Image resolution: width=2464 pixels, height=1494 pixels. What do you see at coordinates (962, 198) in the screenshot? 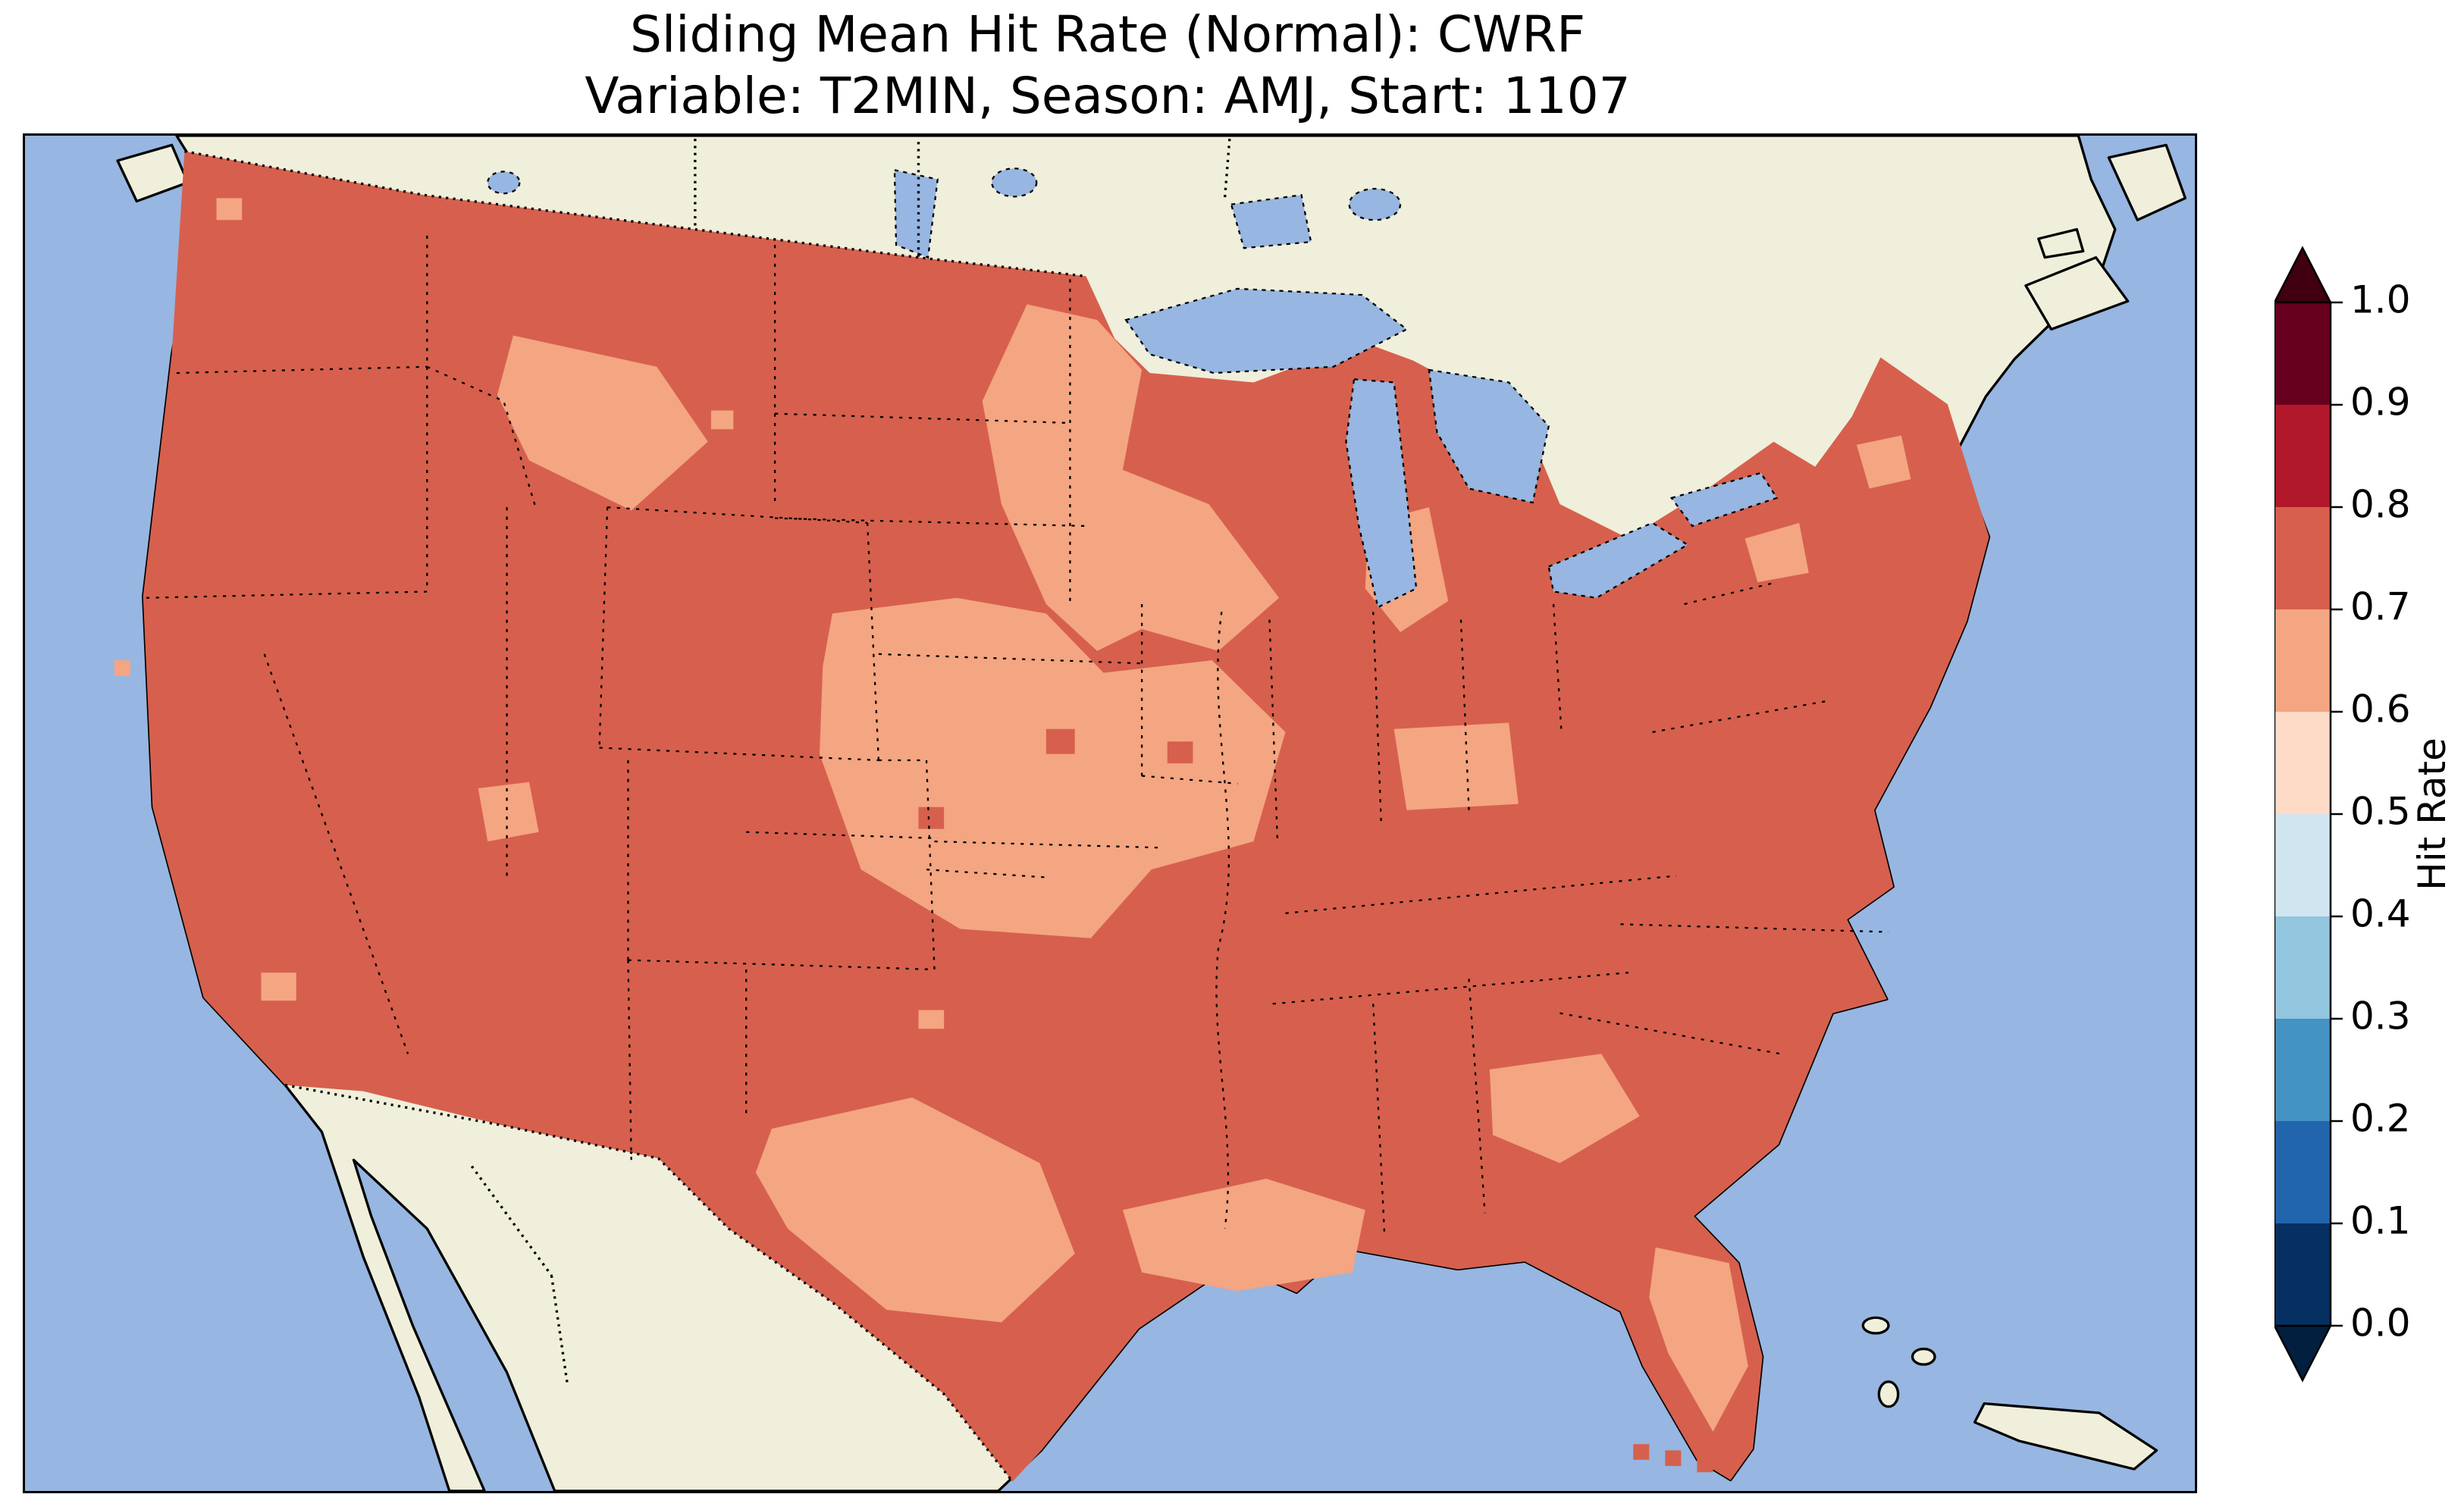
I see `canada-province-borders` at bounding box center [962, 198].